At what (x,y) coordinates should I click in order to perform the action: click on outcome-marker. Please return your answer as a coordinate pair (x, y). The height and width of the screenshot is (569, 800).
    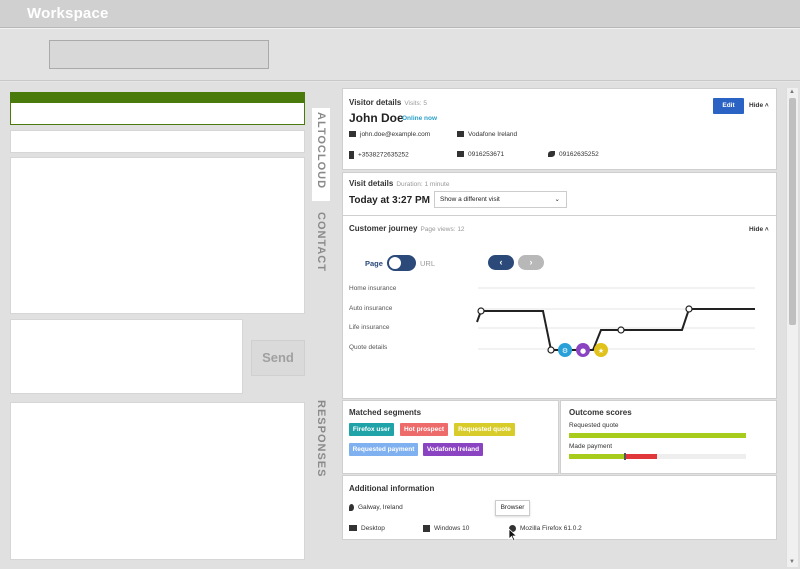
    Looking at the image, I should click on (624, 456).